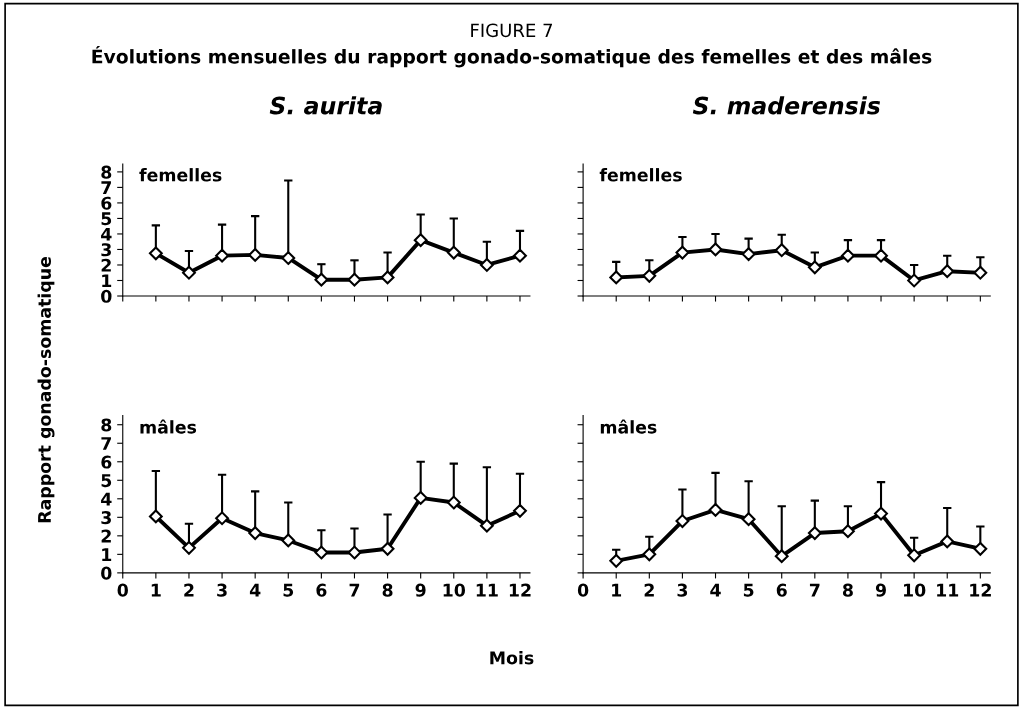  Describe the element at coordinates (512, 57) in the screenshot. I see `text: Évolutions mensuelles du rapport gonado-somatique des femelles et des mâles` at that location.